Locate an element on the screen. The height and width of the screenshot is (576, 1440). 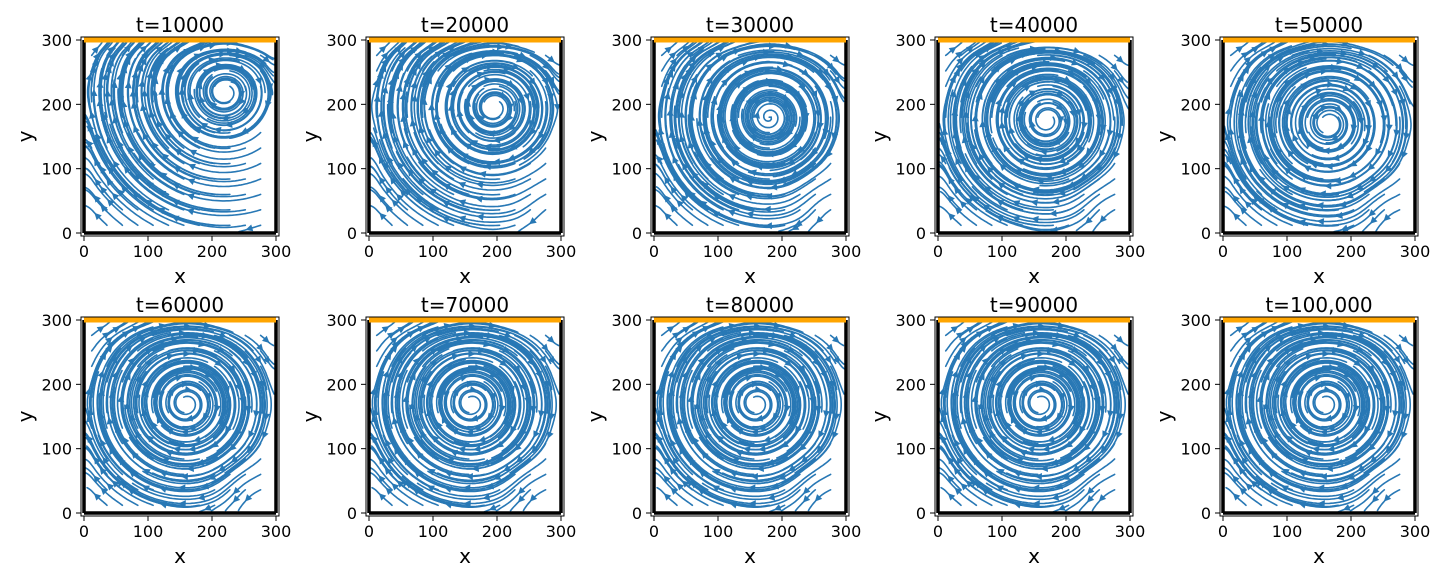
streamlines is located at coordinates (750, 136).